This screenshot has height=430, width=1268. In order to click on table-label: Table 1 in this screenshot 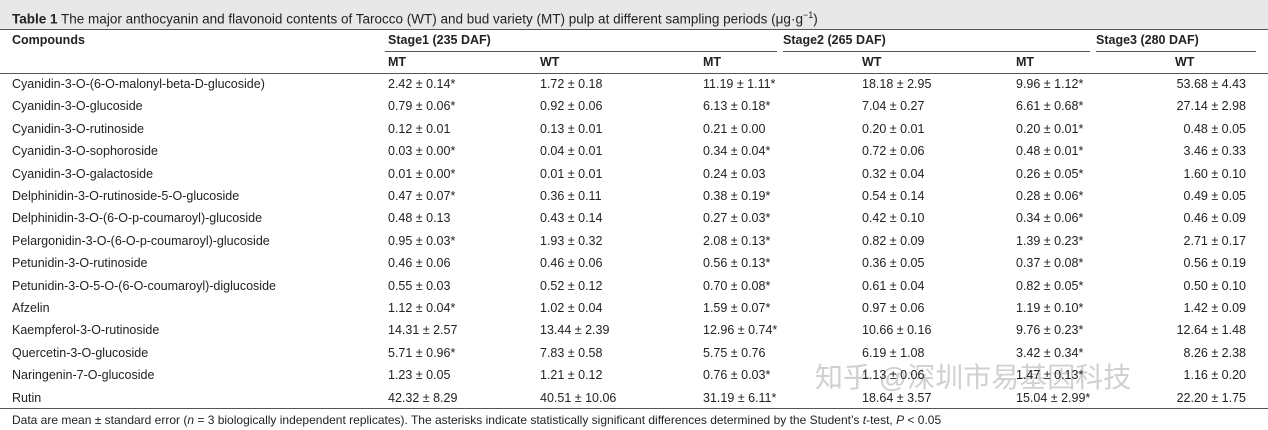, I will do `click(35, 19)`.